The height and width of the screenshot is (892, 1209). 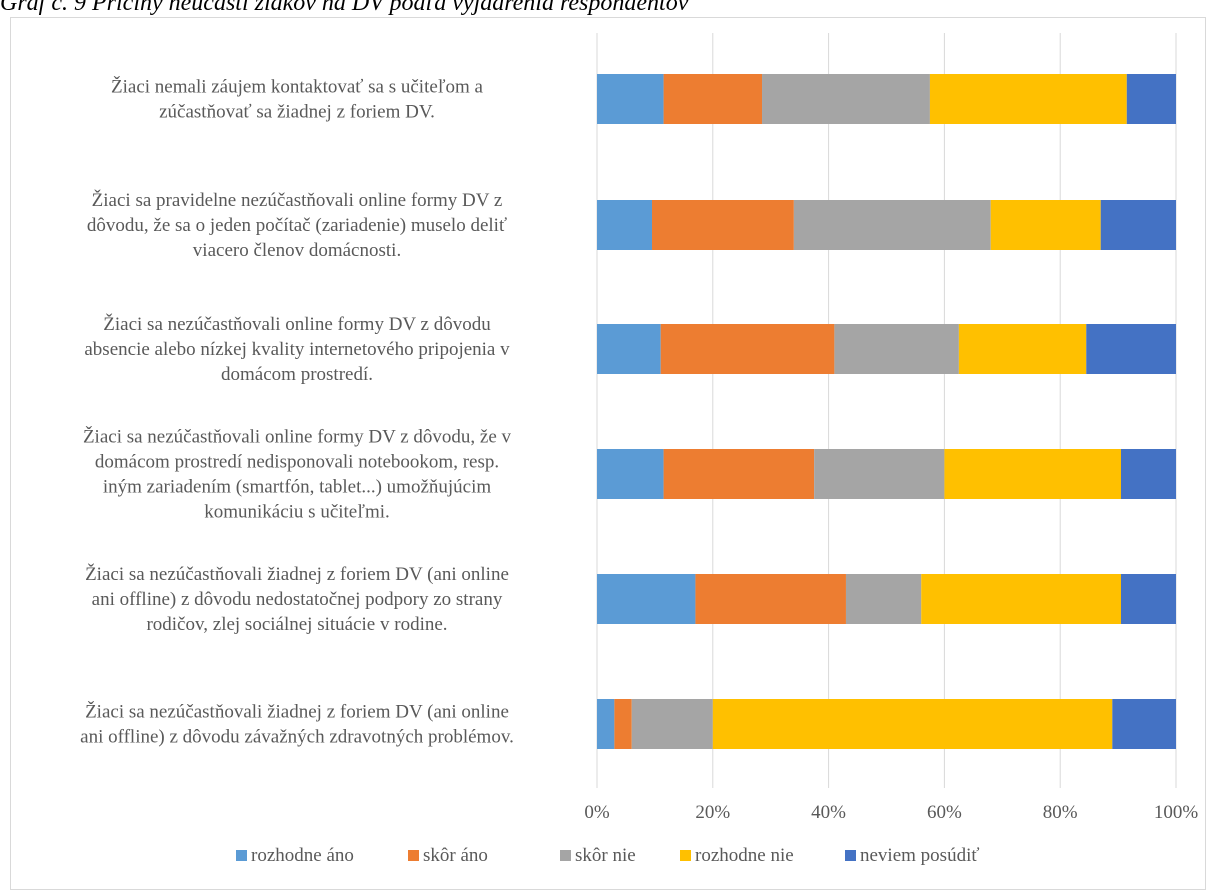 What do you see at coordinates (597, 812) in the screenshot?
I see `x-tick-label: 0%` at bounding box center [597, 812].